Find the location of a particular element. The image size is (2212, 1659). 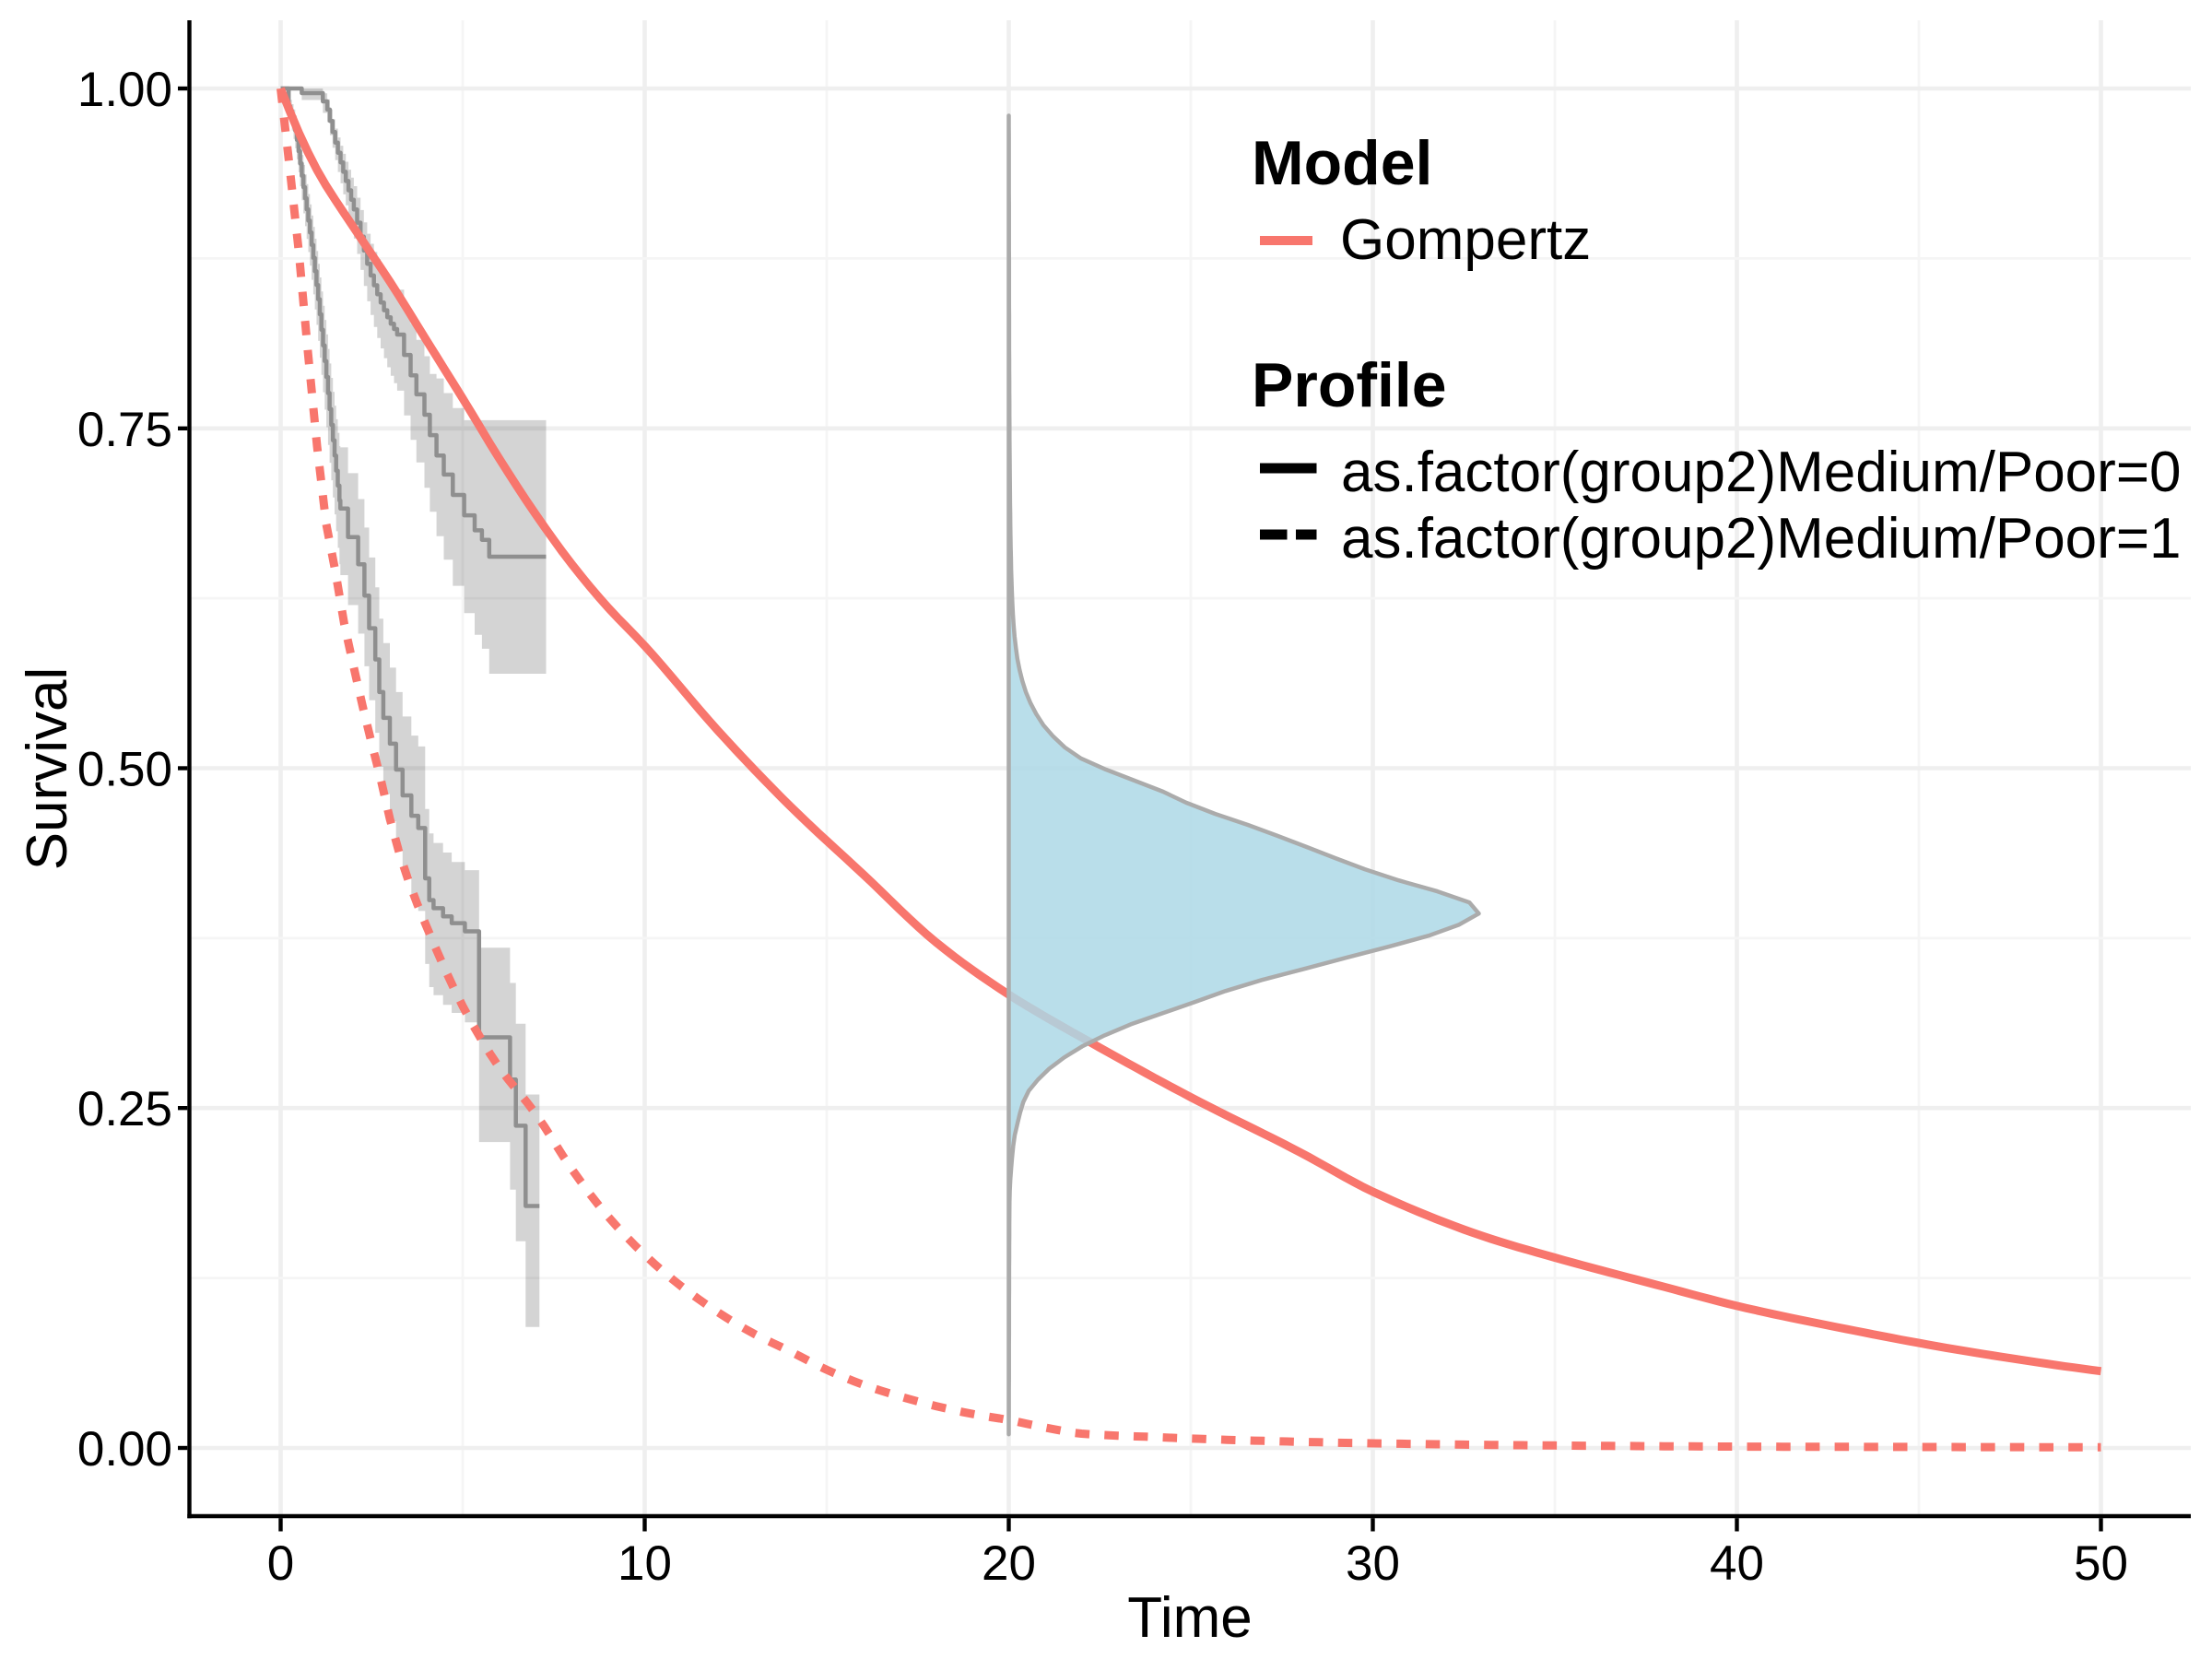

svg-text: Survival is located at coordinates (47, 769).